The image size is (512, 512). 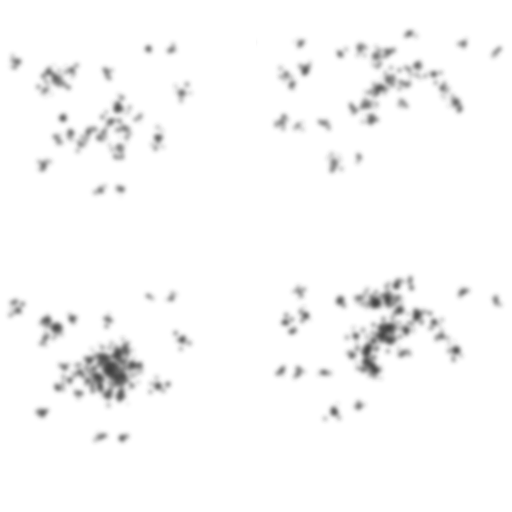 I want to click on blob-cluster-top-right, so click(x=388, y=101).